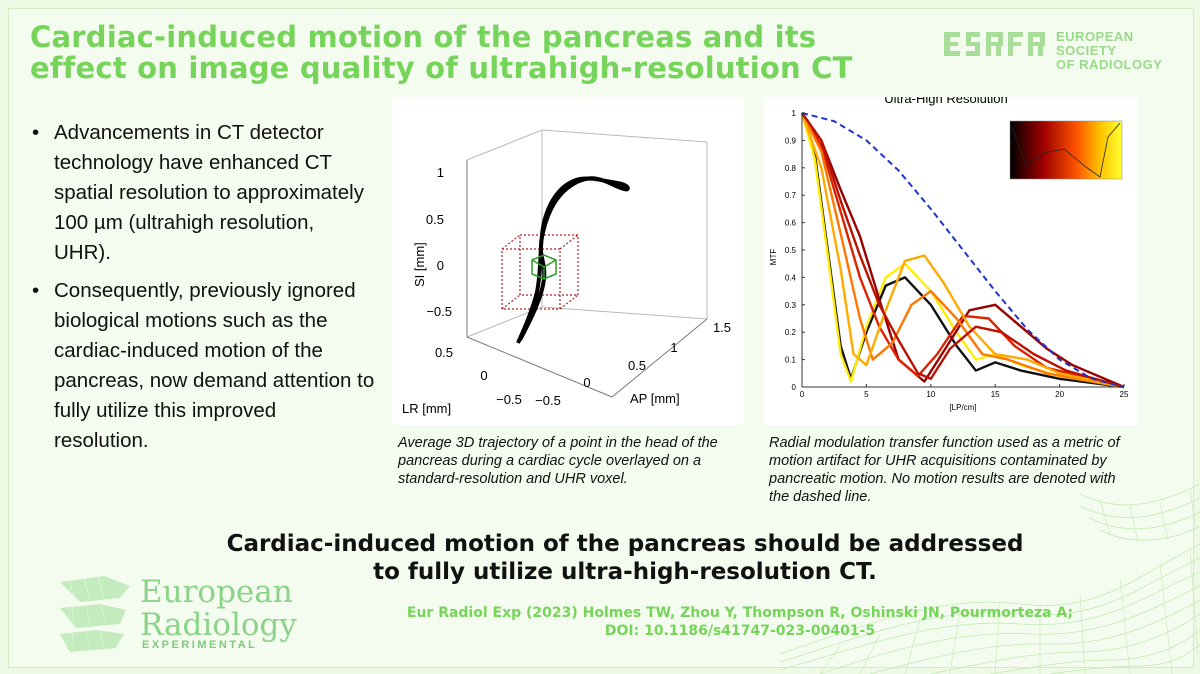 This screenshot has height=674, width=1200. I want to click on ap-tick: 0, so click(586, 382).